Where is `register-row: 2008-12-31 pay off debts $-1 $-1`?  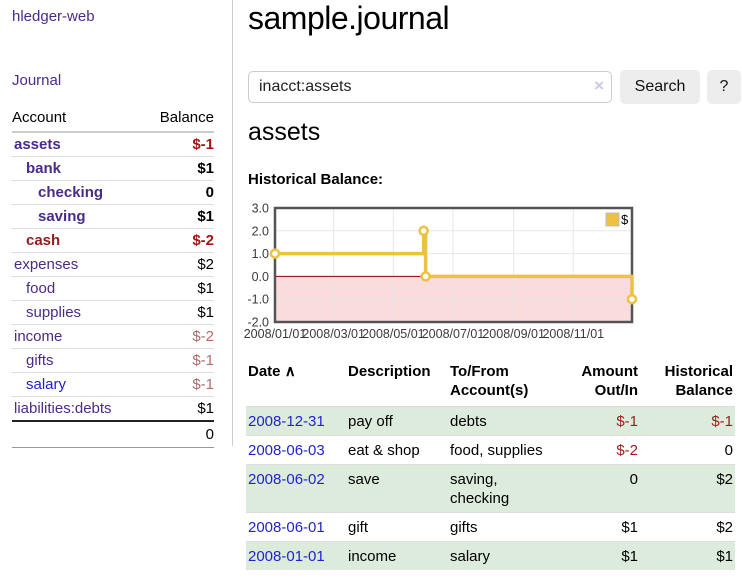
register-row: 2008-12-31 pay off debts $-1 $-1 is located at coordinates (490, 421).